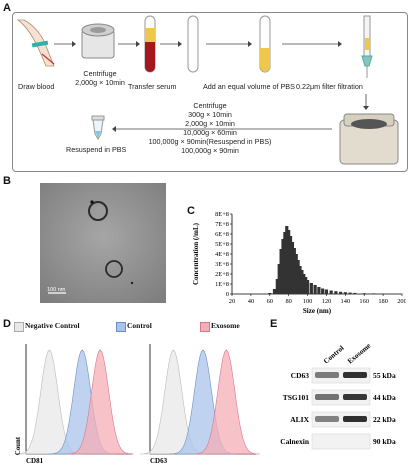 The width and height of the screenshot is (410, 466). What do you see at coordinates (222, 214) in the screenshot?
I see `y-tick-label: 8E+8` at bounding box center [222, 214].